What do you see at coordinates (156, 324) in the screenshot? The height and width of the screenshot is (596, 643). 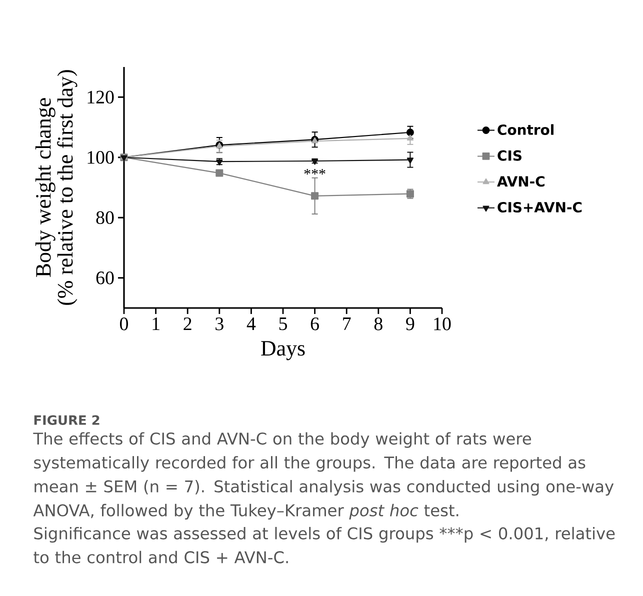 I see `x-tick-label: 1` at bounding box center [156, 324].